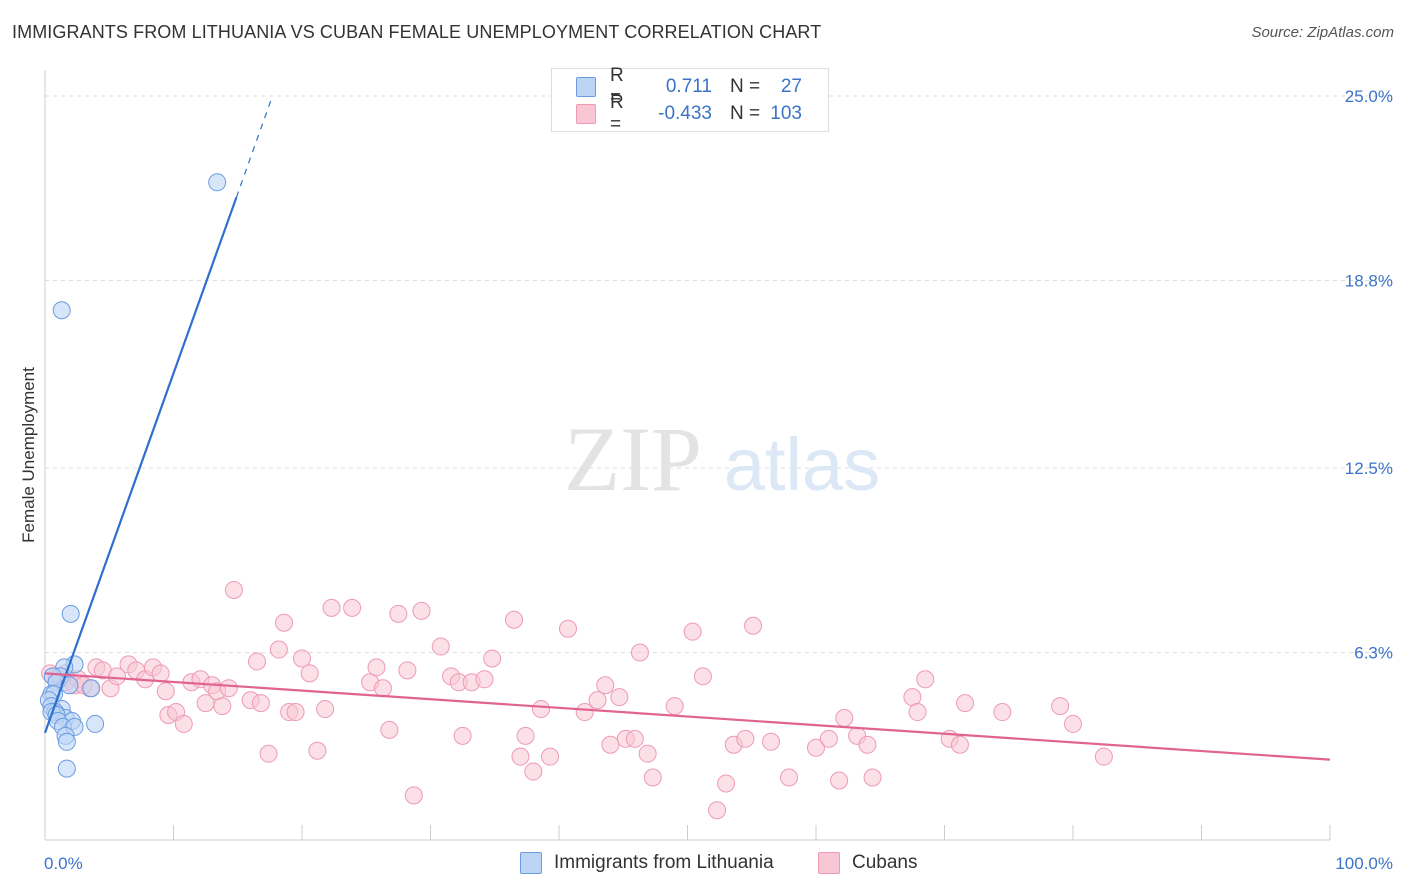  I want to click on y-tick-label: 12.5%, so click(1369, 468).